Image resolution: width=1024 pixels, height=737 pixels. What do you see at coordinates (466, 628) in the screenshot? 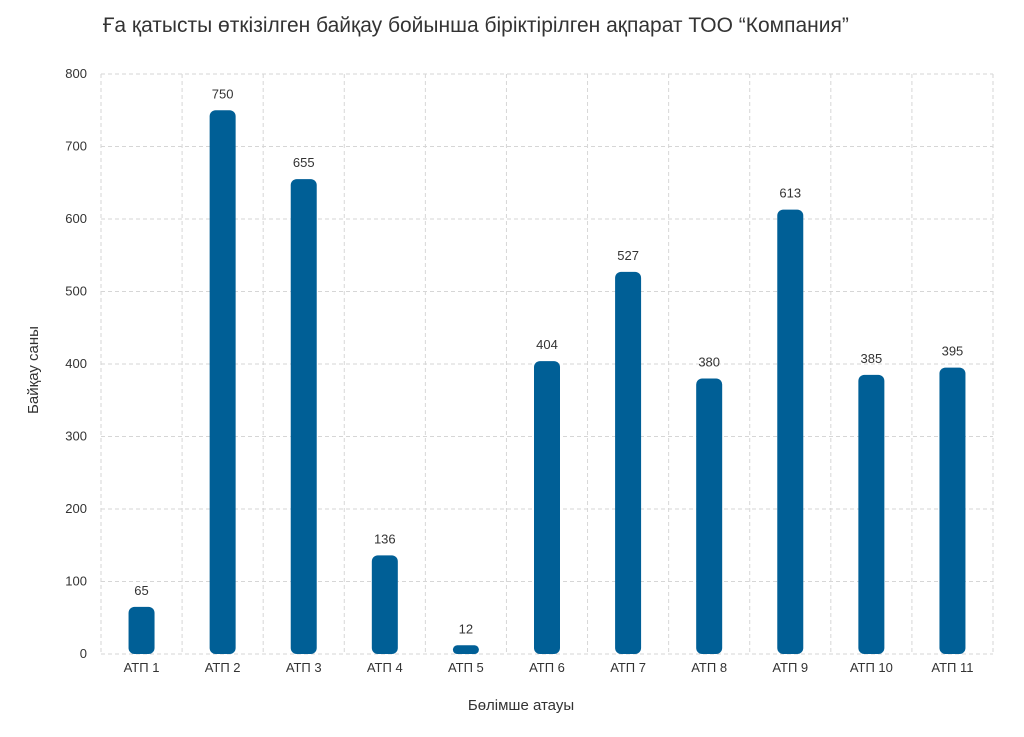
I see `data-label: 12` at bounding box center [466, 628].